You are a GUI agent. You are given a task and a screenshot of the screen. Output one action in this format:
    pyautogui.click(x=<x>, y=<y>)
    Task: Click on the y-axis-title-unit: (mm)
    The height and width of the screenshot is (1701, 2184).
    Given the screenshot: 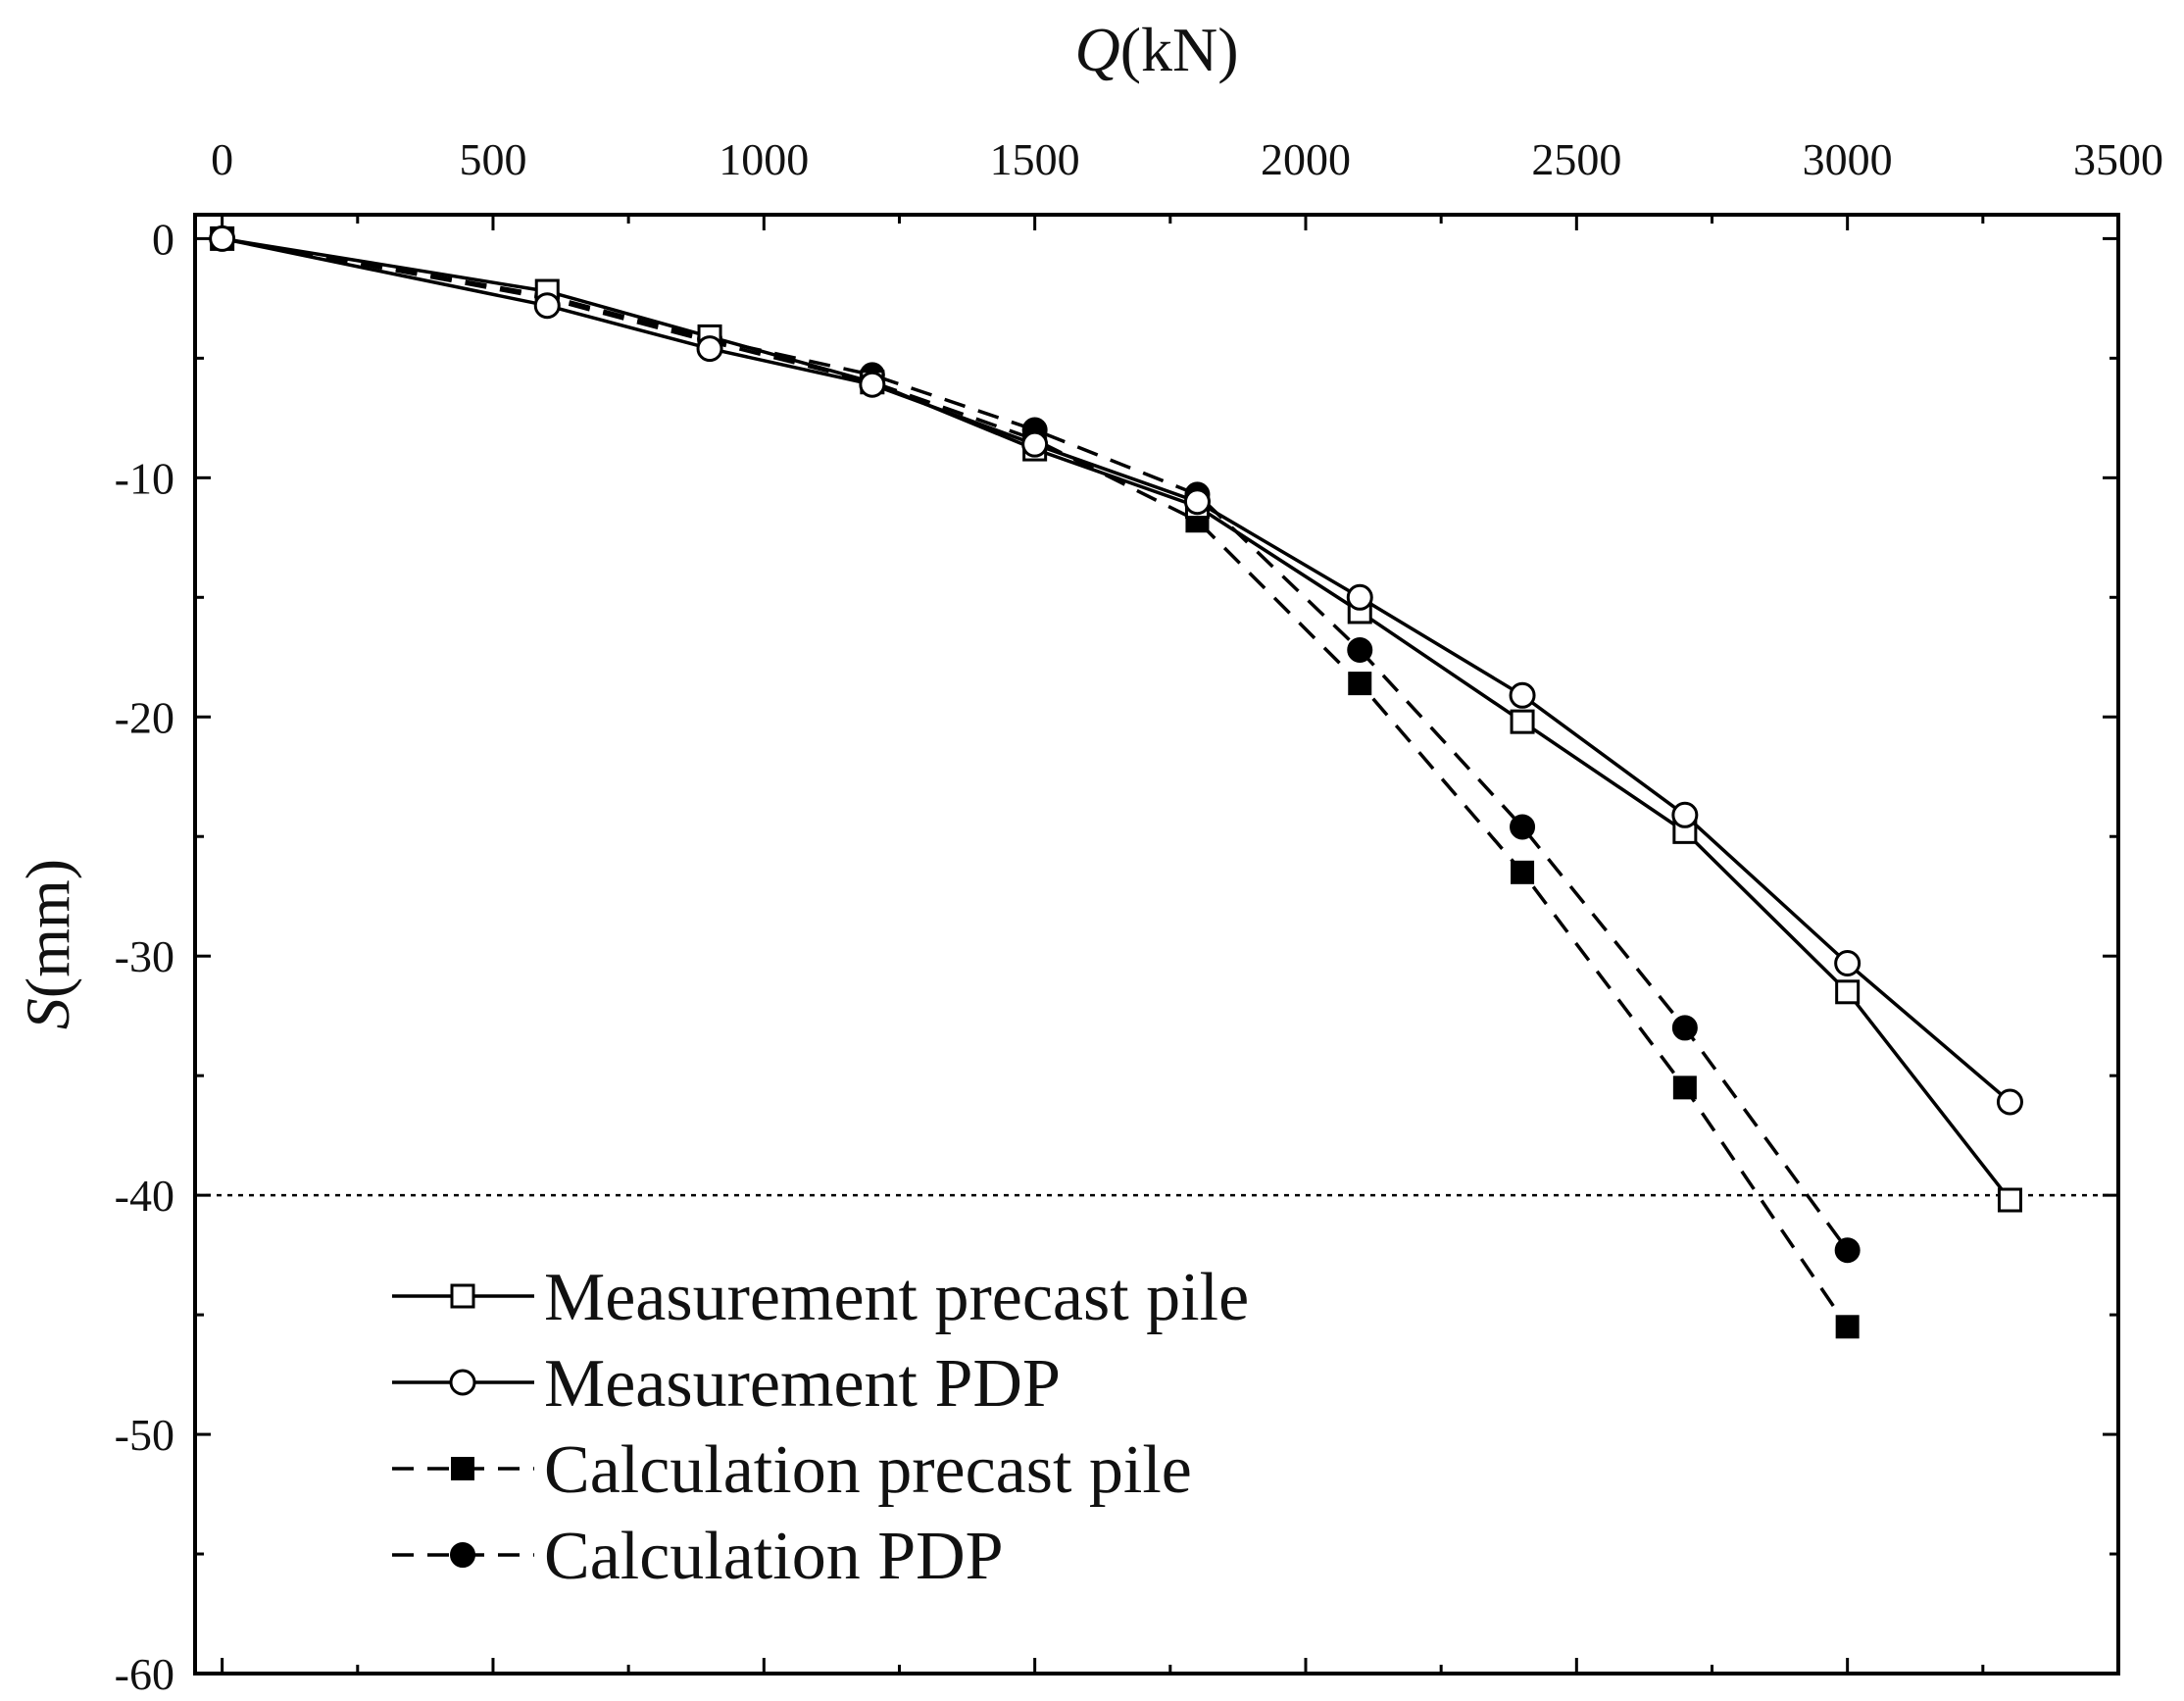 What is the action you would take?
    pyautogui.click(x=47, y=929)
    